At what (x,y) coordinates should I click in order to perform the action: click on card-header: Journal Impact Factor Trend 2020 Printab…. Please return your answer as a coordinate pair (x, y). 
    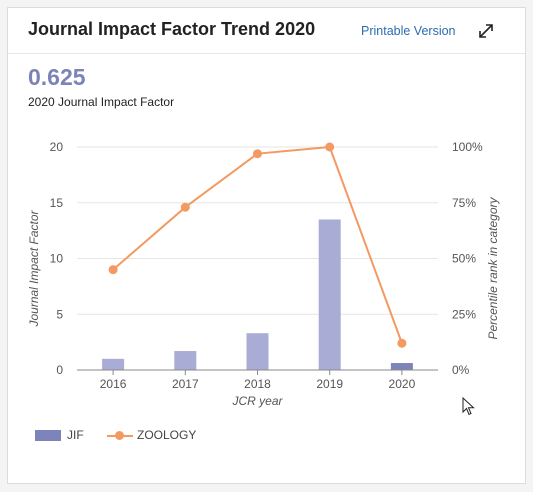
    Looking at the image, I should click on (266, 31).